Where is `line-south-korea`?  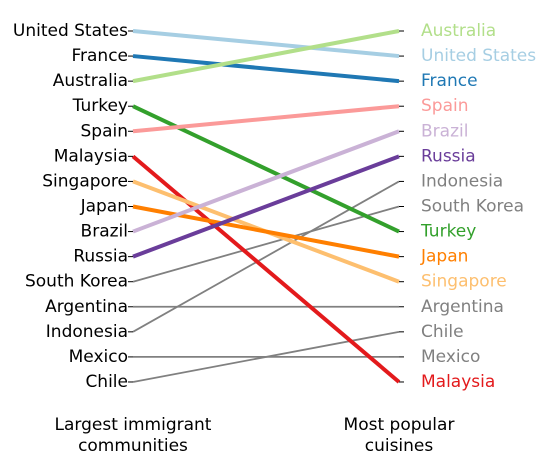
line-south-korea is located at coordinates (266, 244).